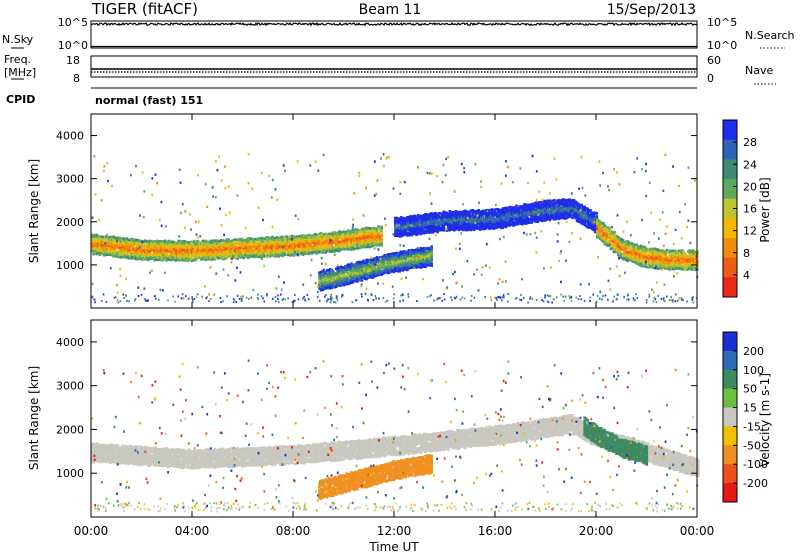  I want to click on nsky-tick-top-left: 10^5, so click(73, 22).